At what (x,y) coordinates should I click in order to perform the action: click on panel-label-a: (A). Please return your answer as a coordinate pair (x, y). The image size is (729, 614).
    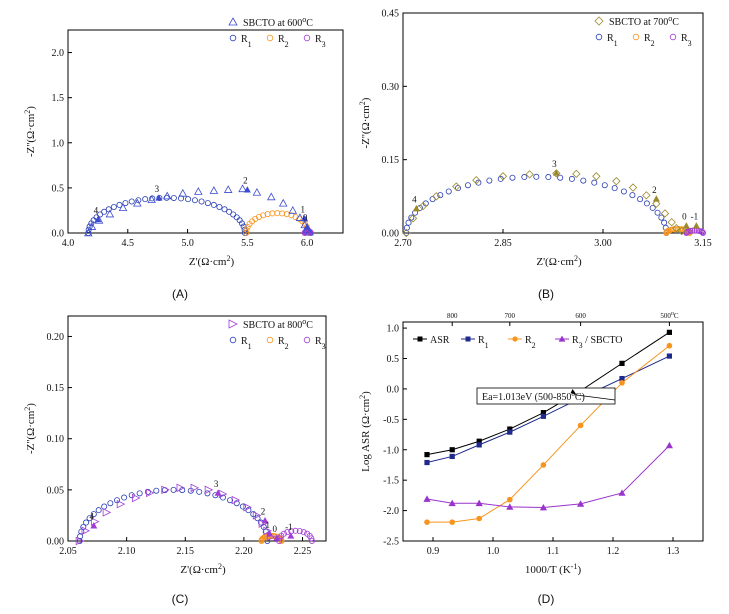
    Looking at the image, I should click on (180, 294).